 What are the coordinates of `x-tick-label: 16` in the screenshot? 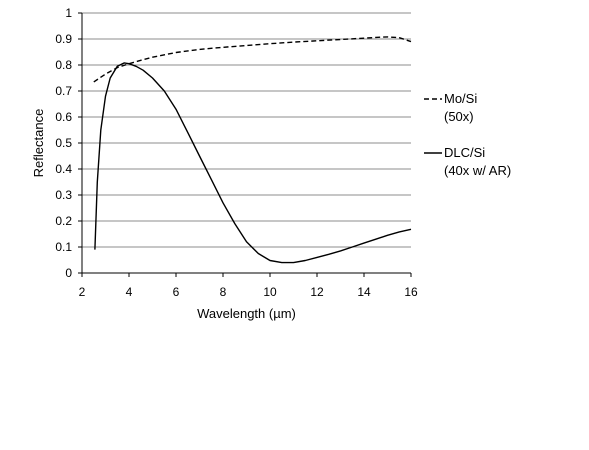 It's located at (411, 292).